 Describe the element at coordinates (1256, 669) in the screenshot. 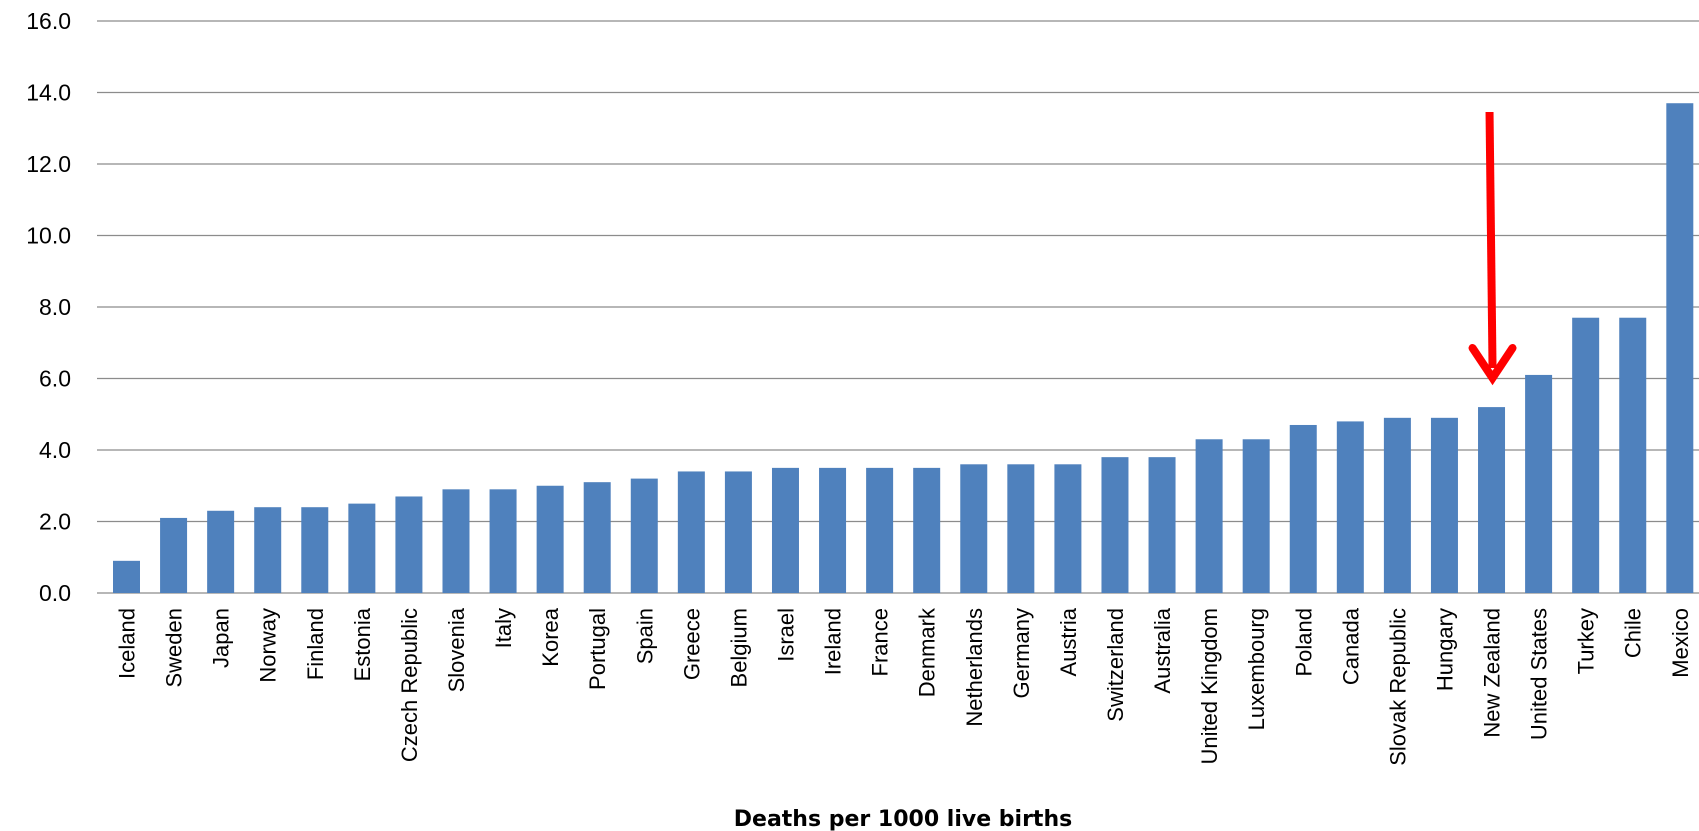

I see `x-tick-label: Luxembourg` at that location.